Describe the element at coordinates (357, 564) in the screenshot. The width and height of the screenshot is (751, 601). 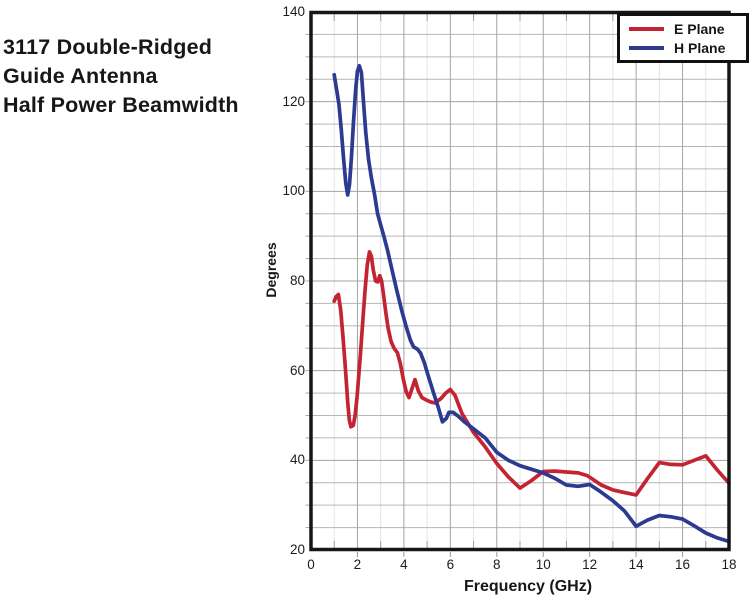
I see `x-tick-label-2: 2` at that location.